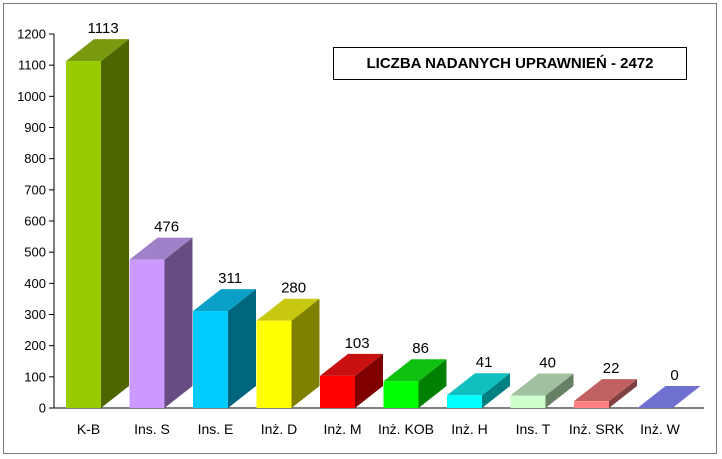 The image size is (722, 459). What do you see at coordinates (103, 28) in the screenshot?
I see `data-label: 1113` at bounding box center [103, 28].